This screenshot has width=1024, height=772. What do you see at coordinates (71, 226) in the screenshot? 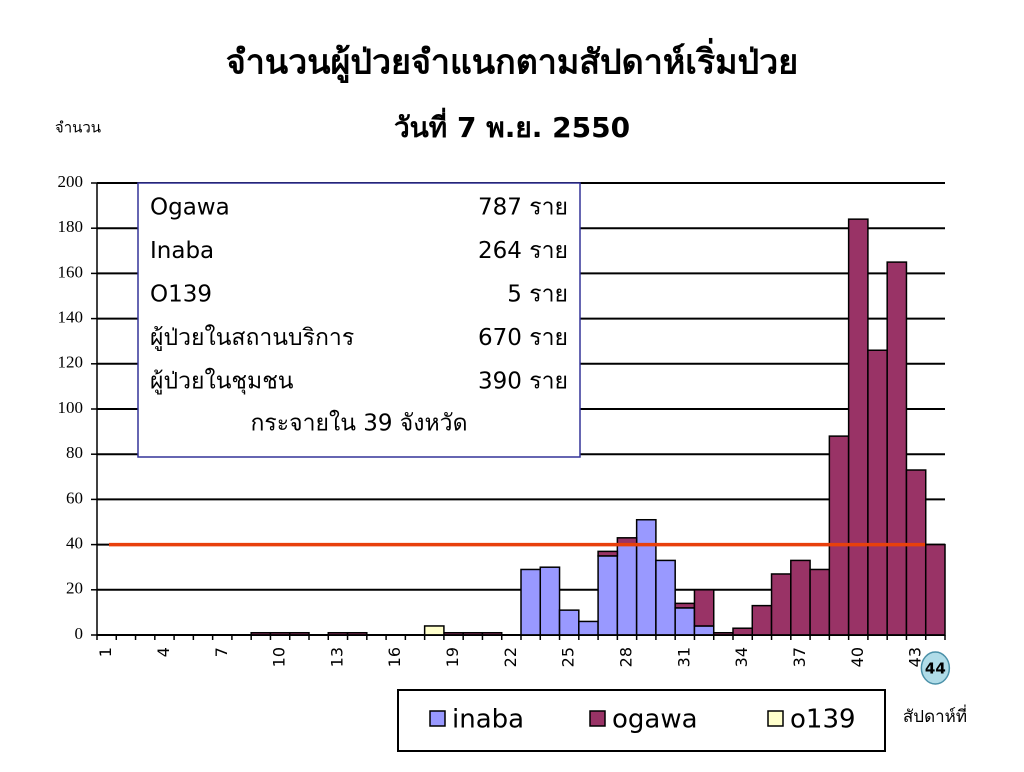
I see `y-tick-label: 180` at bounding box center [71, 226].